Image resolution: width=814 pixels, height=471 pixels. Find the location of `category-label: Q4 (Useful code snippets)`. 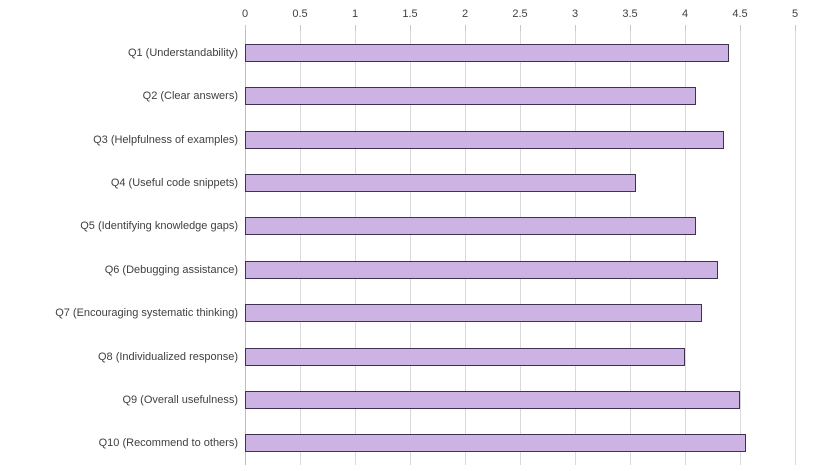

category-label: Q4 (Useful code snippets) is located at coordinates (174, 182).